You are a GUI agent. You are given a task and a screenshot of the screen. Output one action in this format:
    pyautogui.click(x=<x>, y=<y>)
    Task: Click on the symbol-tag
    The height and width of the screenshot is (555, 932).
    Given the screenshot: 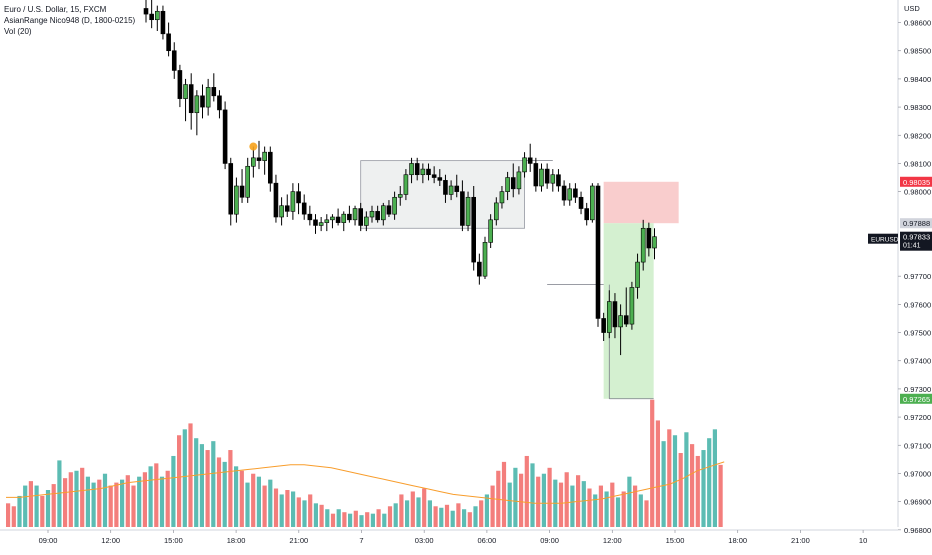 What is the action you would take?
    pyautogui.click(x=883, y=238)
    